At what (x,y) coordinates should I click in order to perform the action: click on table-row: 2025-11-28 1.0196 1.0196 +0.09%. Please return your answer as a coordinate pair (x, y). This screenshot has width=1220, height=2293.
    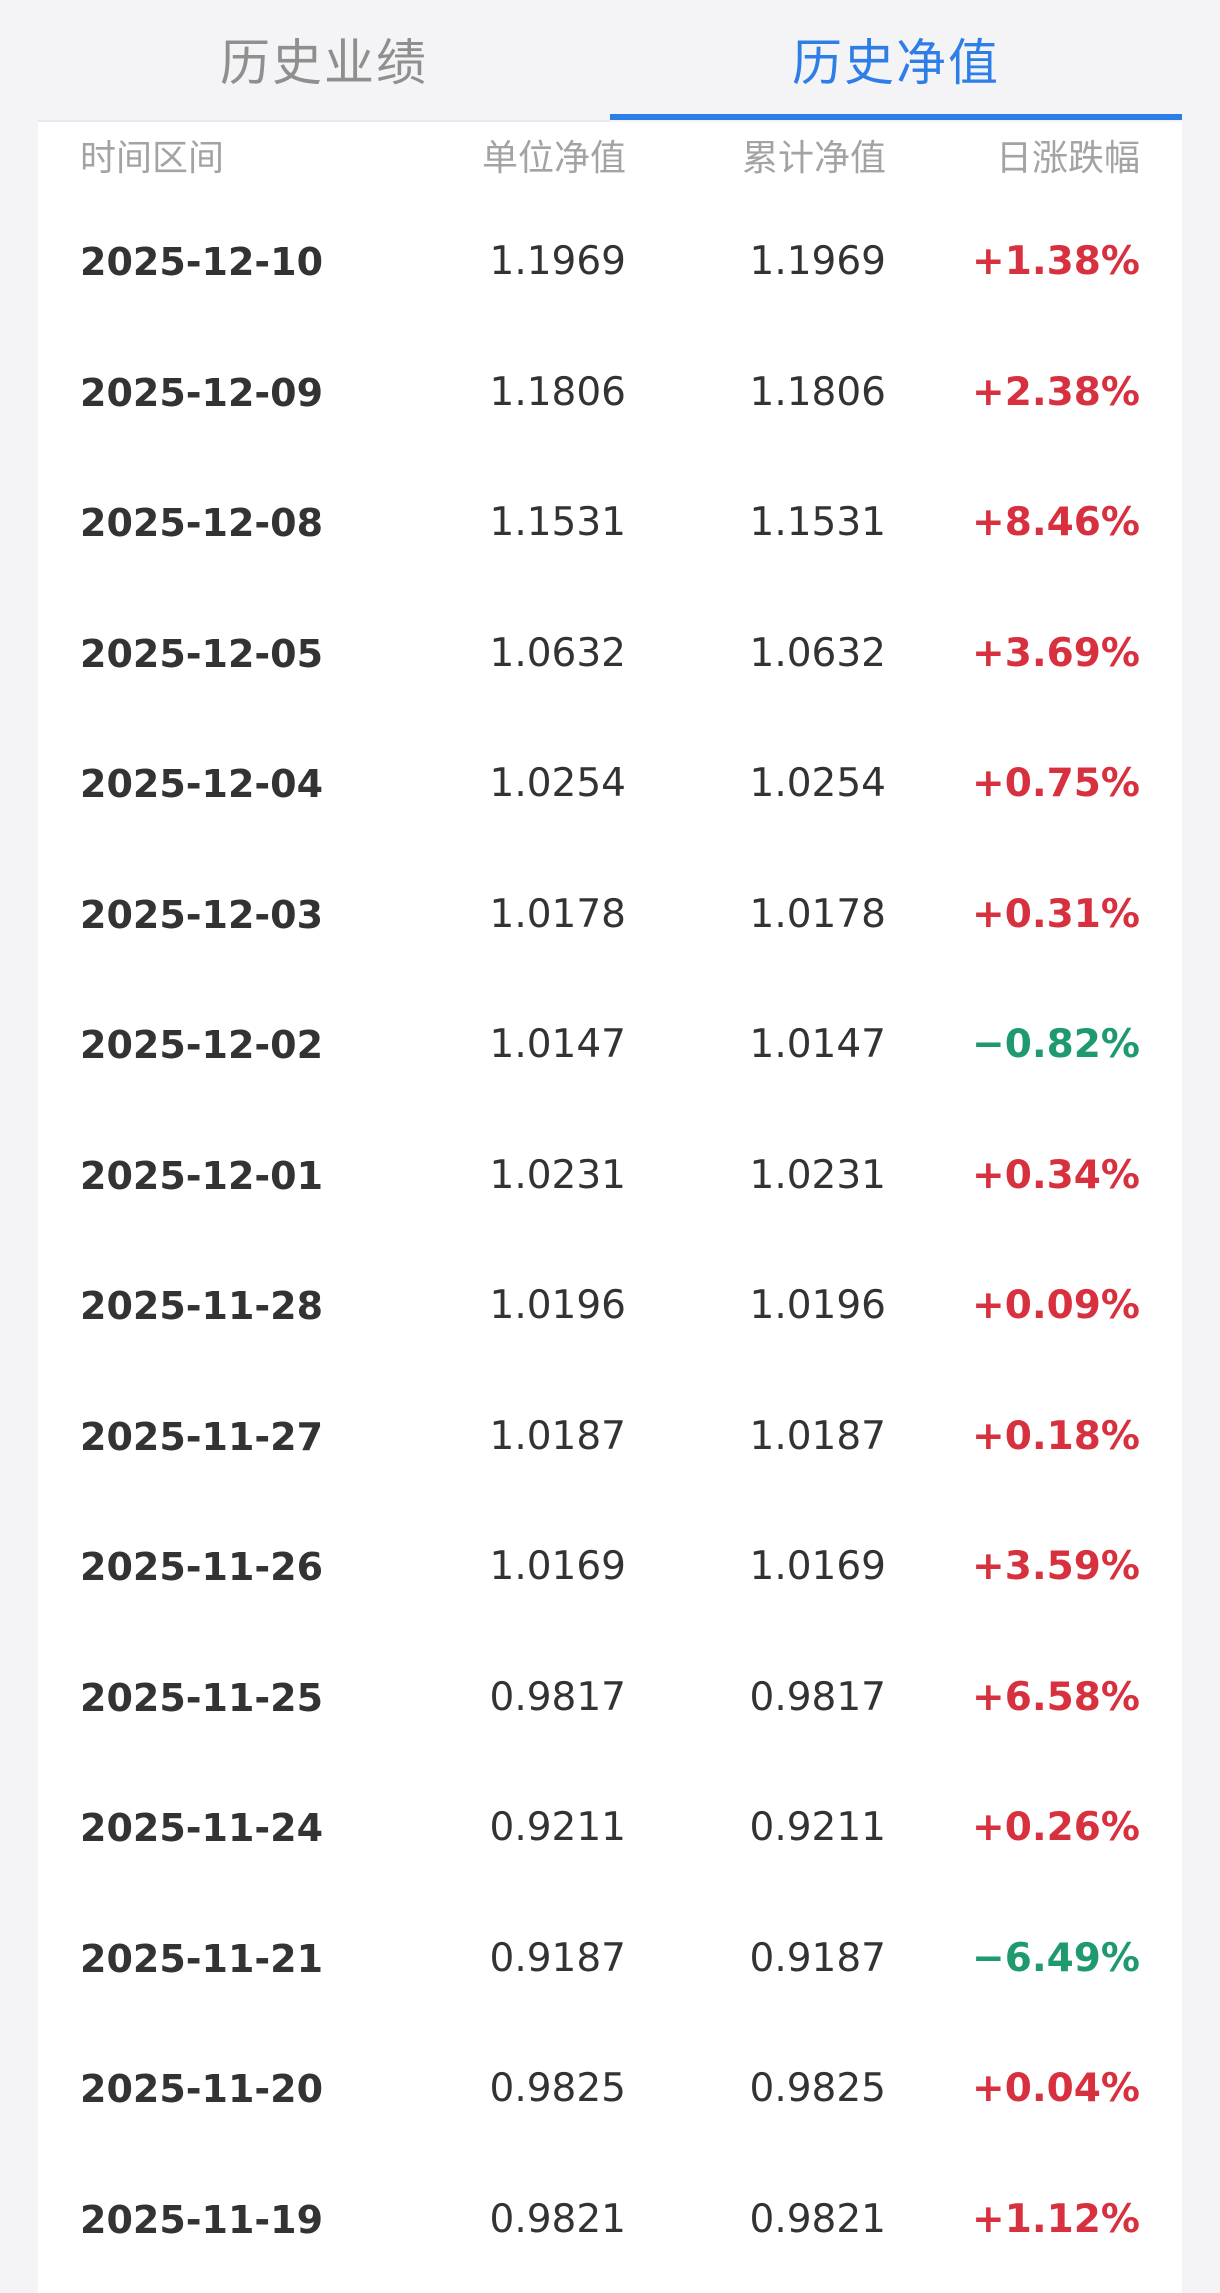
    Looking at the image, I should click on (610, 1307).